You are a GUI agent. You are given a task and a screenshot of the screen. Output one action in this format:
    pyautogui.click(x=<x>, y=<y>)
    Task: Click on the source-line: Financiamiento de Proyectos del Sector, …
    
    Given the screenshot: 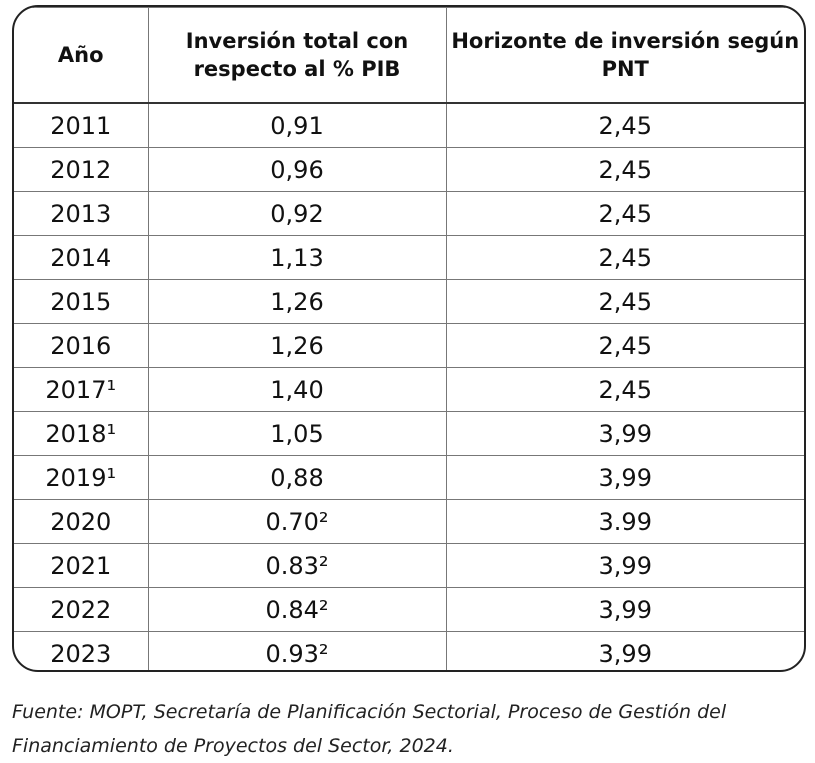 What is the action you would take?
    pyautogui.click(x=233, y=746)
    